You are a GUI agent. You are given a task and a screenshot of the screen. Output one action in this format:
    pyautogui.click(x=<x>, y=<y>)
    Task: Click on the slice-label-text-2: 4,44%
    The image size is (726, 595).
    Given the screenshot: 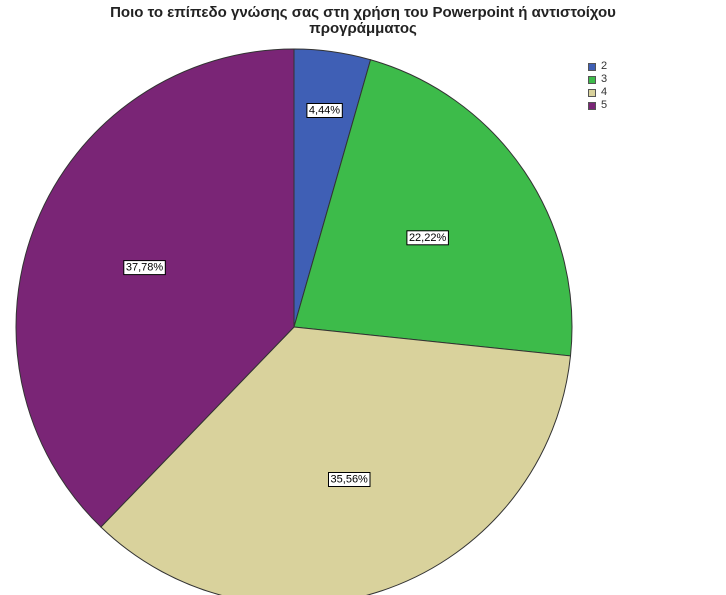 What is the action you would take?
    pyautogui.click(x=324, y=111)
    